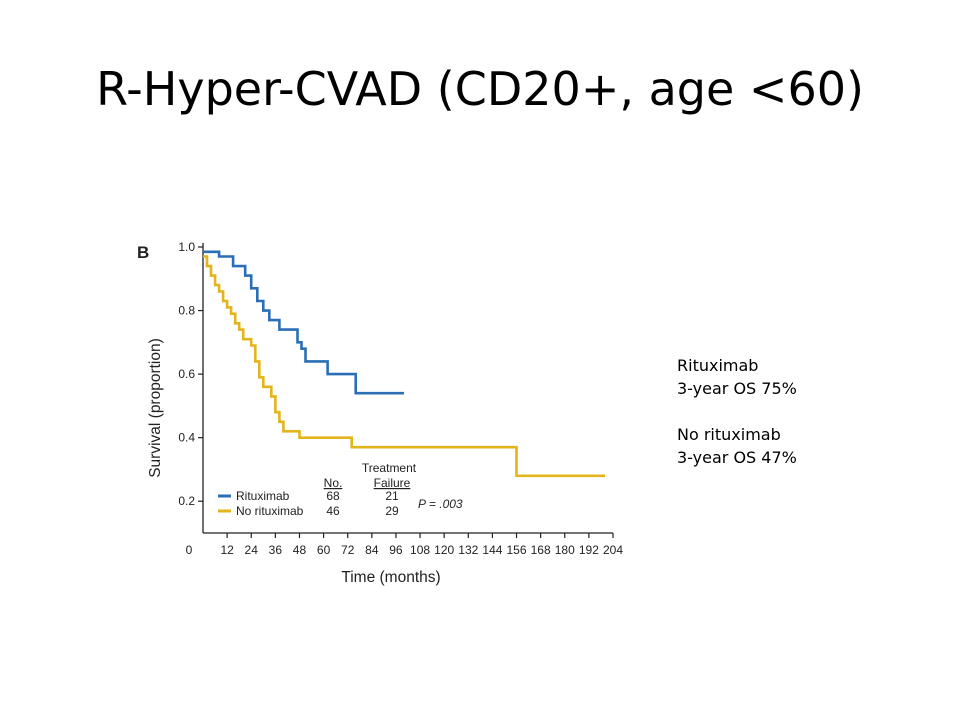 Image resolution: width=960 pixels, height=720 pixels. Describe the element at coordinates (729, 434) in the screenshot. I see `note-no-rituximab-label: No rituximab` at that location.